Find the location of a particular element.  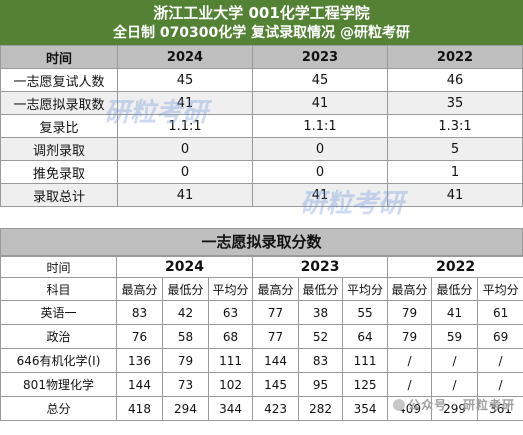

table-cell: 73 is located at coordinates (185, 384).